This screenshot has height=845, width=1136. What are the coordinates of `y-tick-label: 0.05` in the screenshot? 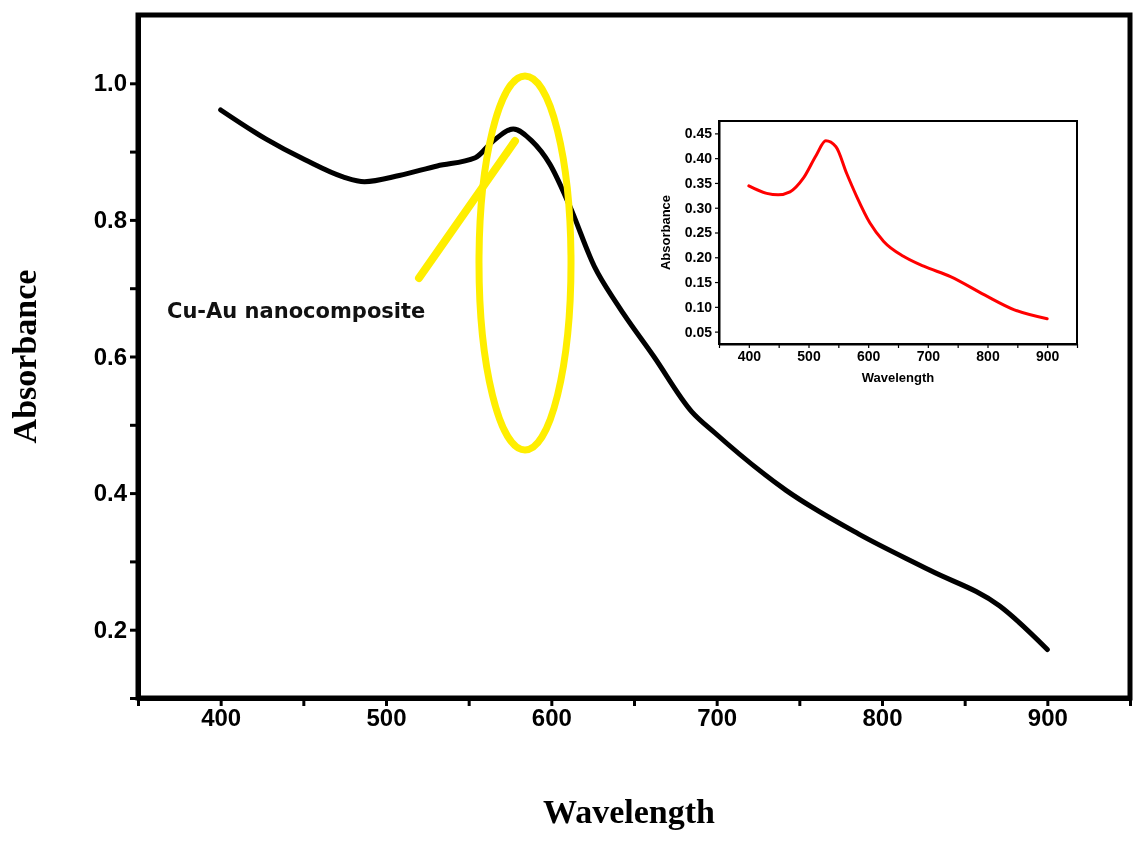 It's located at (698, 331).